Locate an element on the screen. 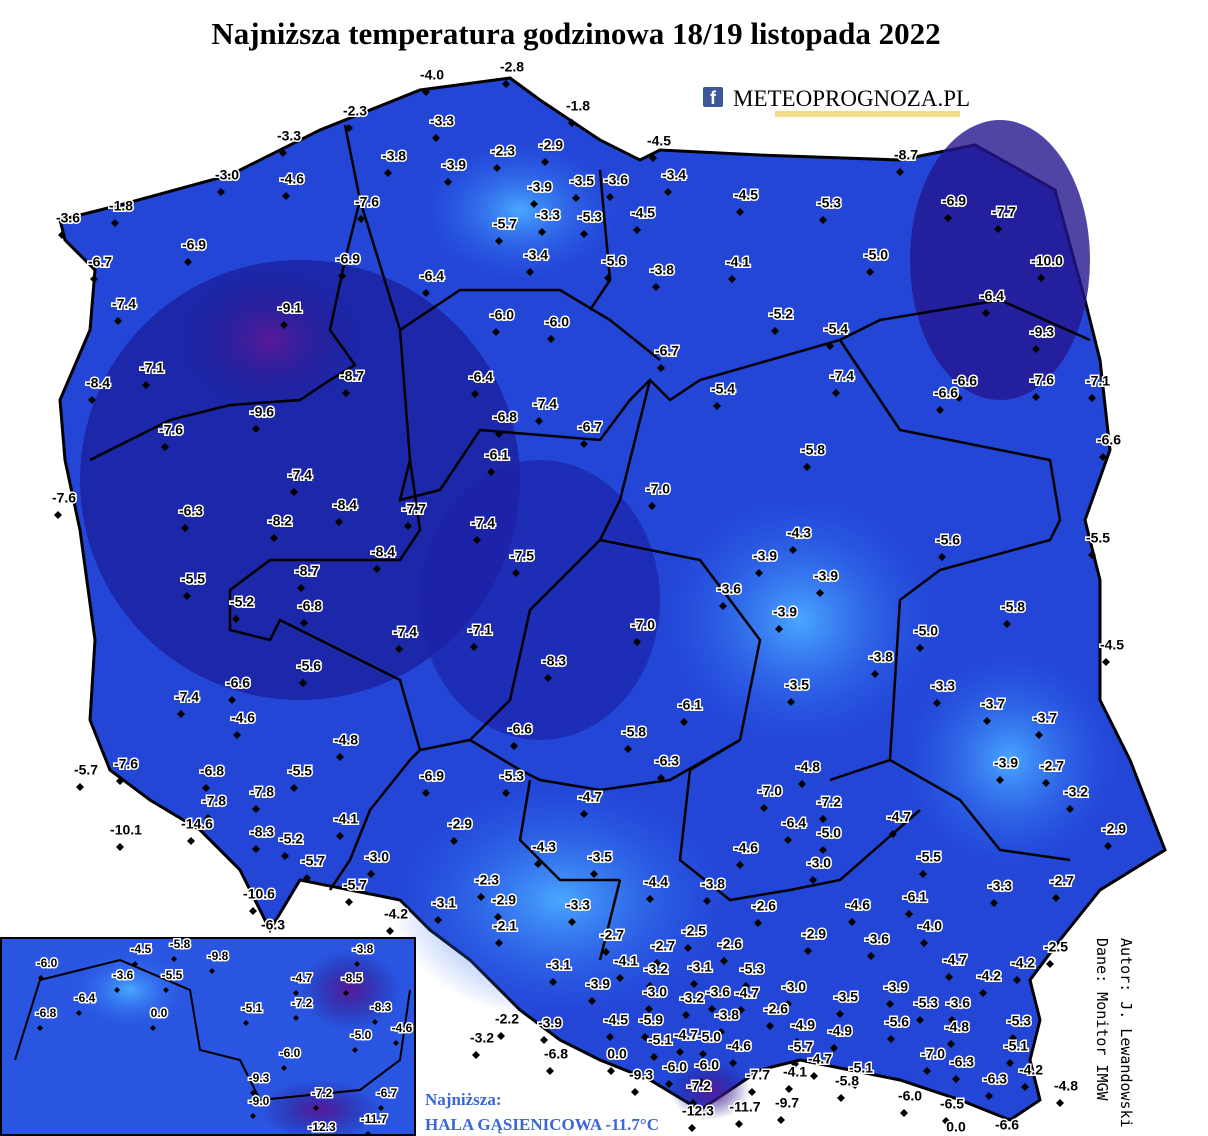 This screenshot has width=1208, height=1136. inset-station-label: -9.8 is located at coordinates (218, 956).